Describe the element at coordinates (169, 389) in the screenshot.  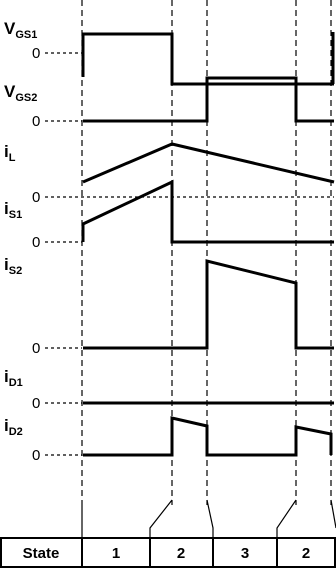
I see `signal-id1: iD1 0` at that location.